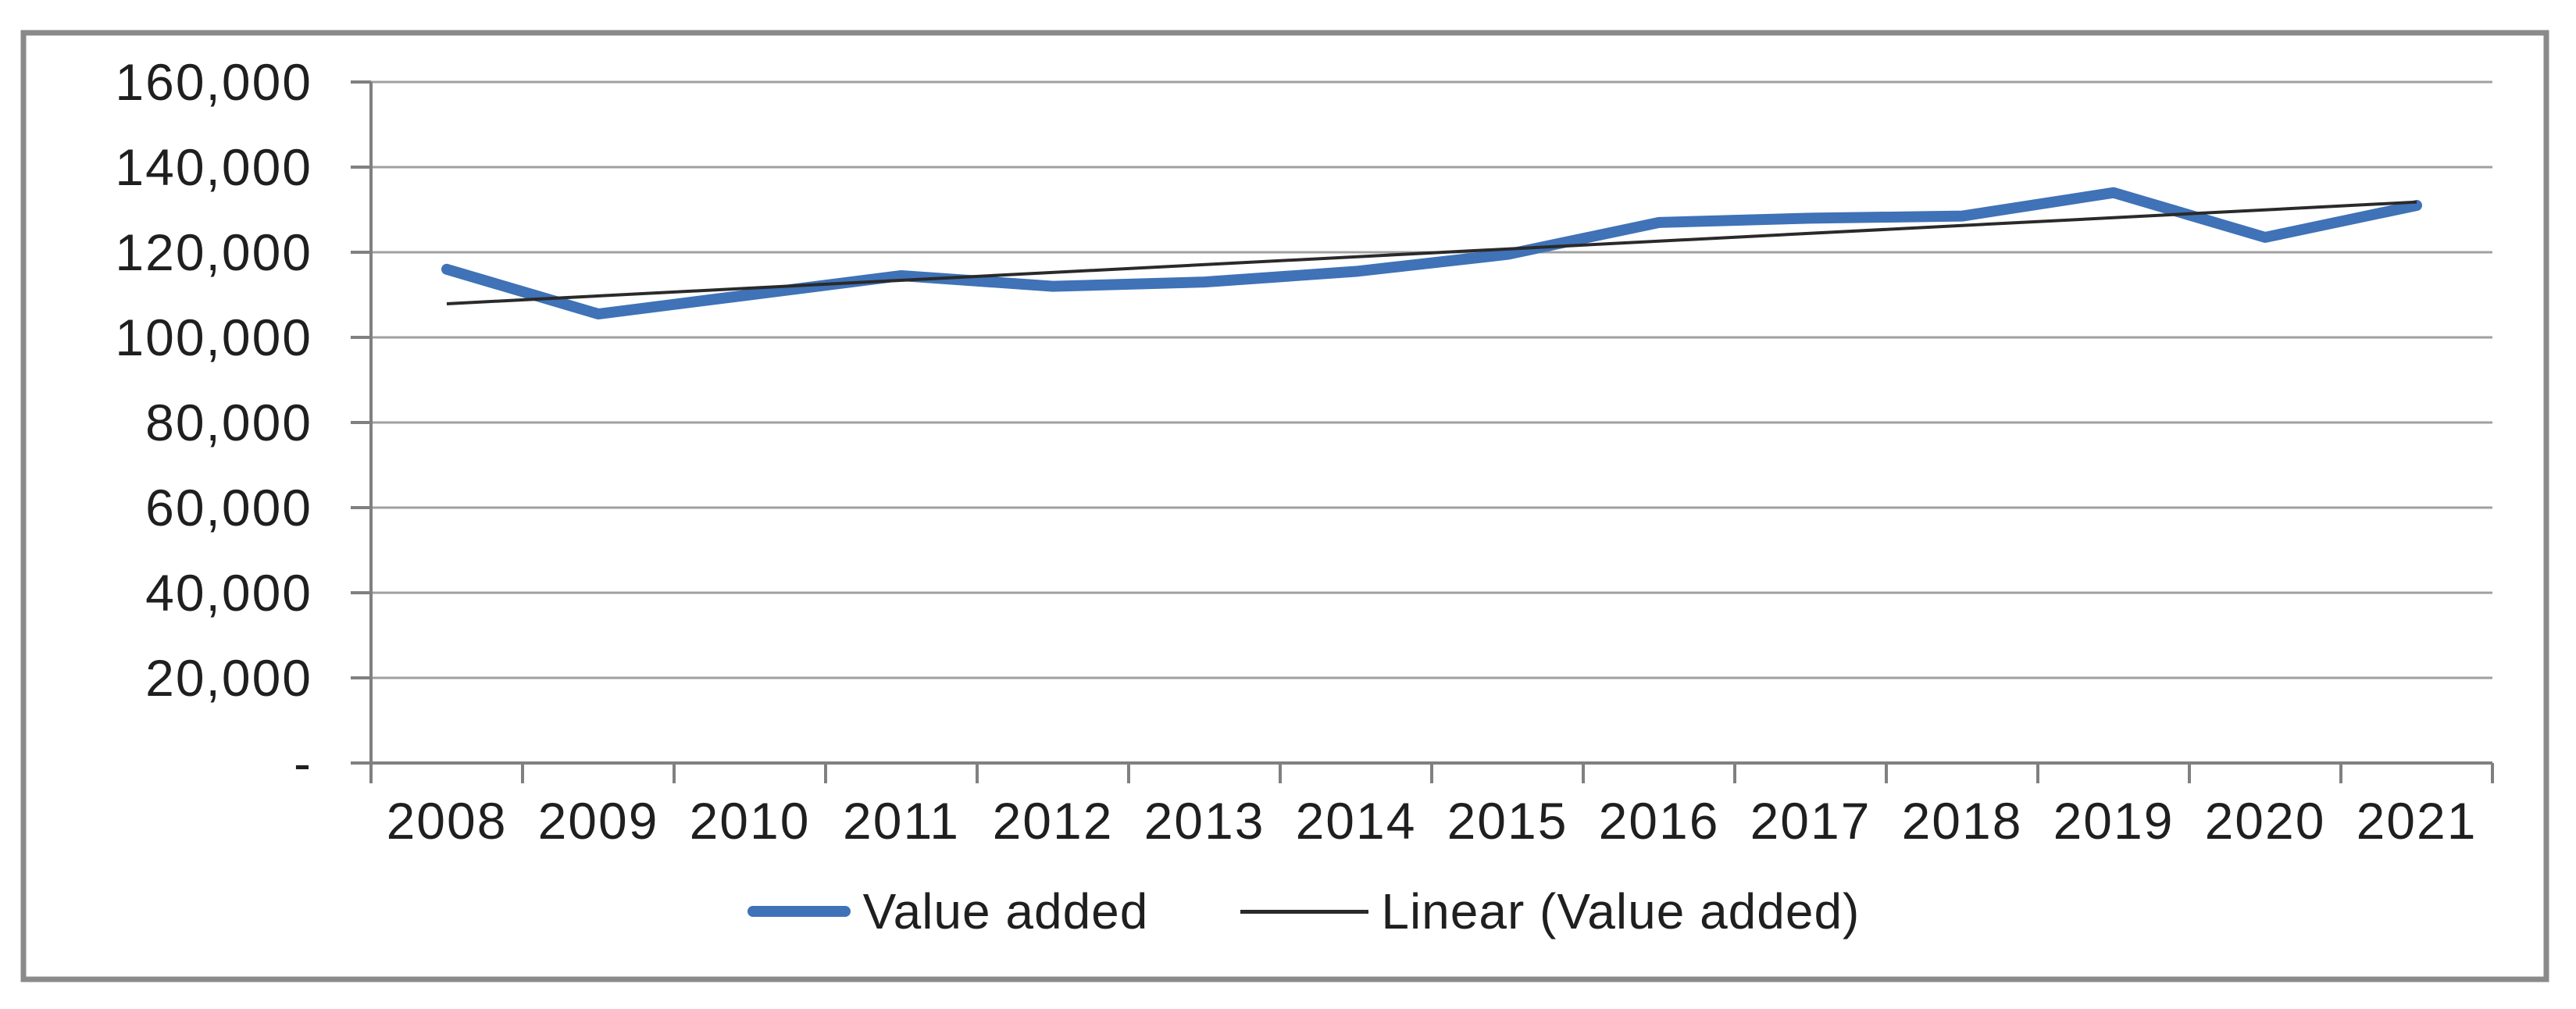  I want to click on x-tick-label: 2020, so click(2265, 821).